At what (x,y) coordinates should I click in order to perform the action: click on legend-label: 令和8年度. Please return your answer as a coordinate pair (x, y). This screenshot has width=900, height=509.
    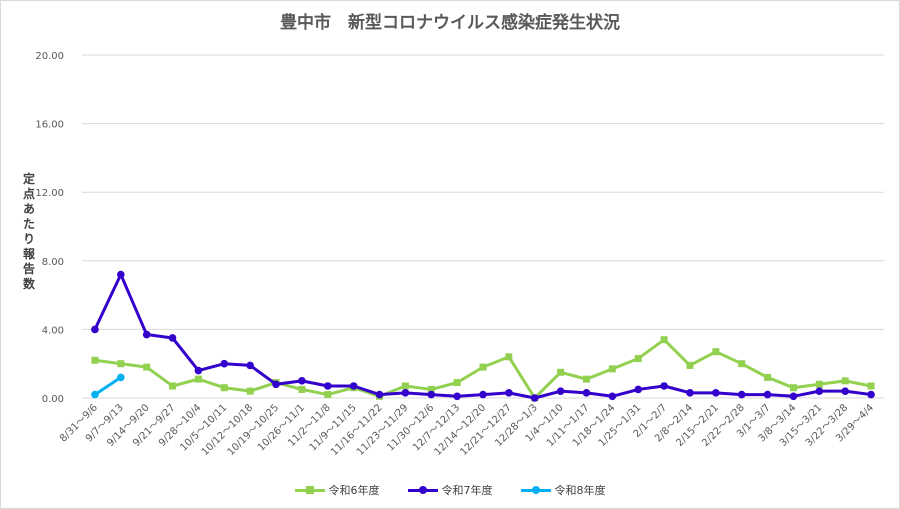
    Looking at the image, I should click on (580, 490).